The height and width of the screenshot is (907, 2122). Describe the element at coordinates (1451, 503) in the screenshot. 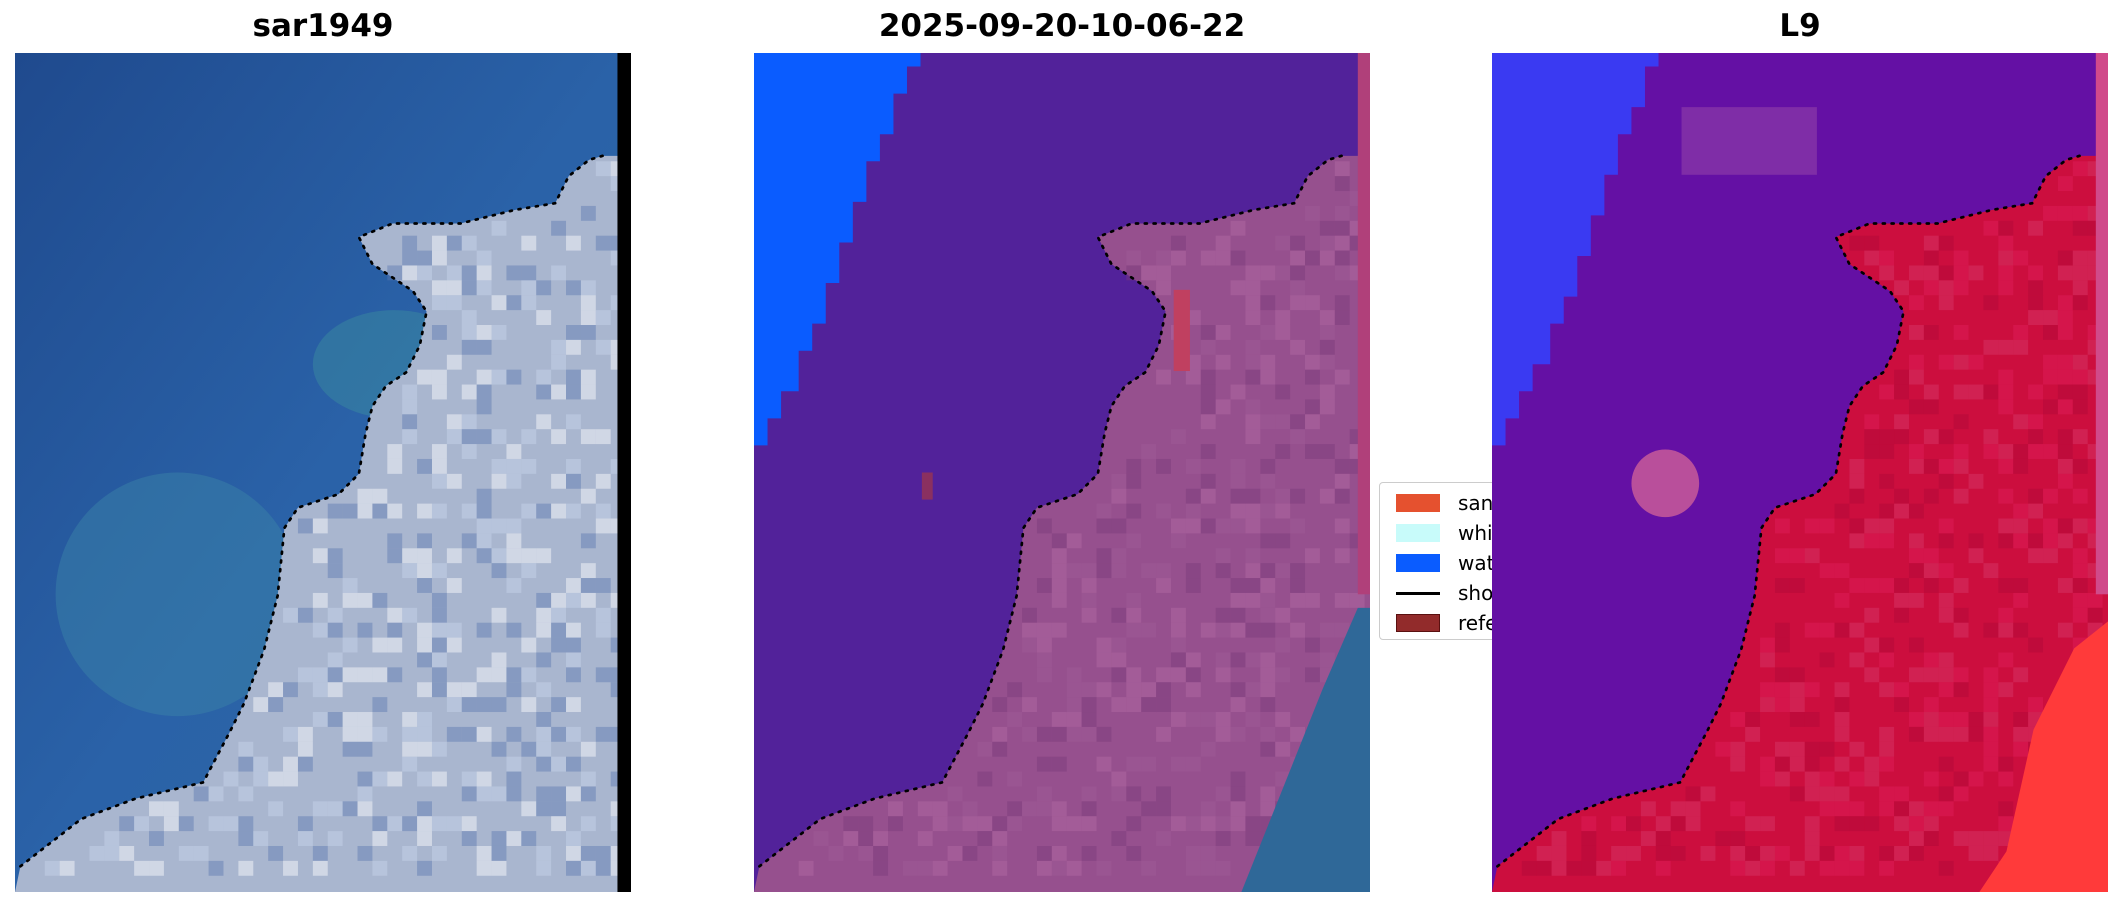

I see `legend-item-sand: sand` at that location.